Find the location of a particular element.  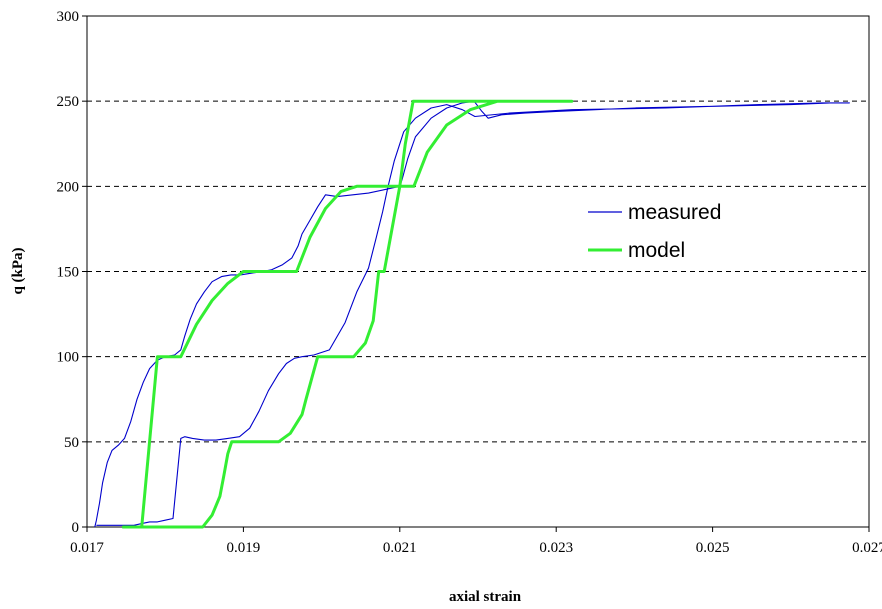

legend: measured model is located at coordinates (654, 231).